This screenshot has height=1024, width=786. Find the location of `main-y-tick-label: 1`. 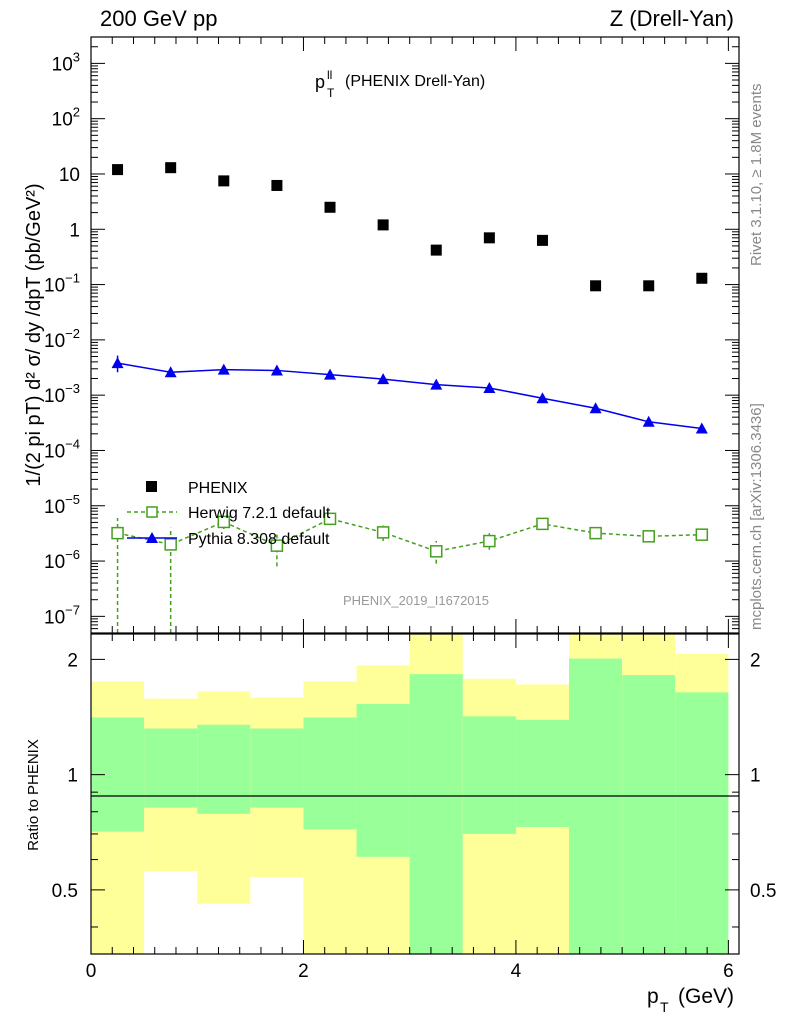

main-y-tick-label: 1 is located at coordinates (74, 230).